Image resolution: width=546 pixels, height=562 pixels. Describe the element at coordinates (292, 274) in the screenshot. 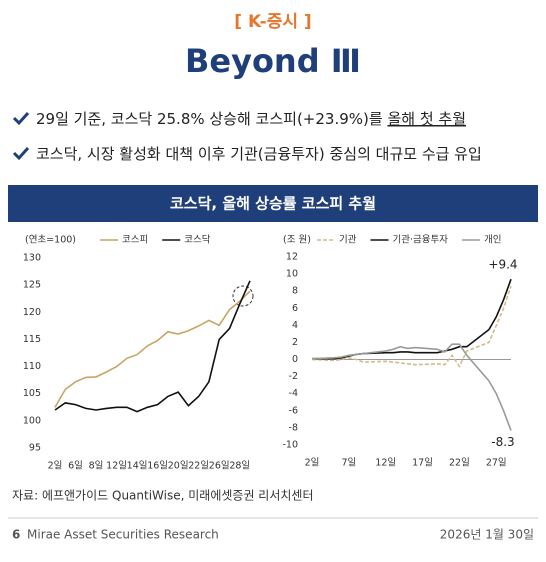

I see `y-tick-label: 10` at that location.